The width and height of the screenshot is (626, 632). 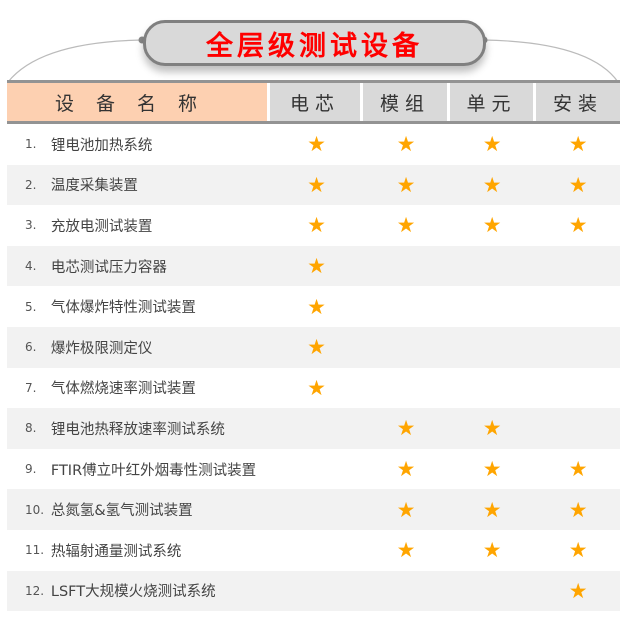 What do you see at coordinates (123, 389) in the screenshot?
I see `equipment-name: 气体燃烧速率测试装置` at bounding box center [123, 389].